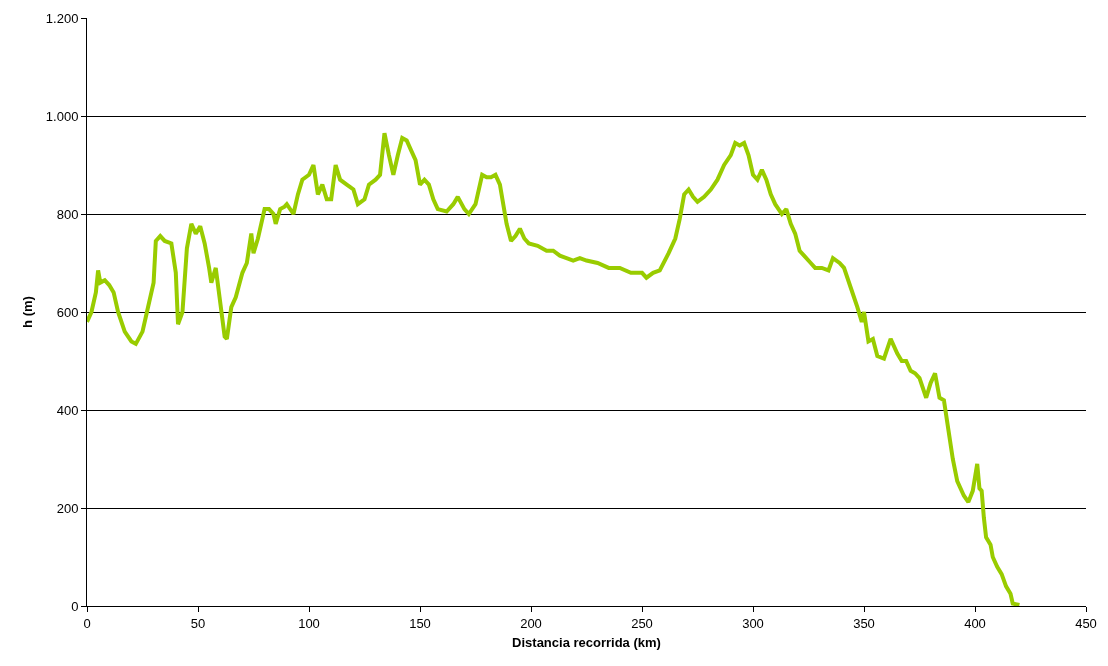 The height and width of the screenshot is (666, 1108). Describe the element at coordinates (864, 623) in the screenshot. I see `x-tick-label: 350` at that location.